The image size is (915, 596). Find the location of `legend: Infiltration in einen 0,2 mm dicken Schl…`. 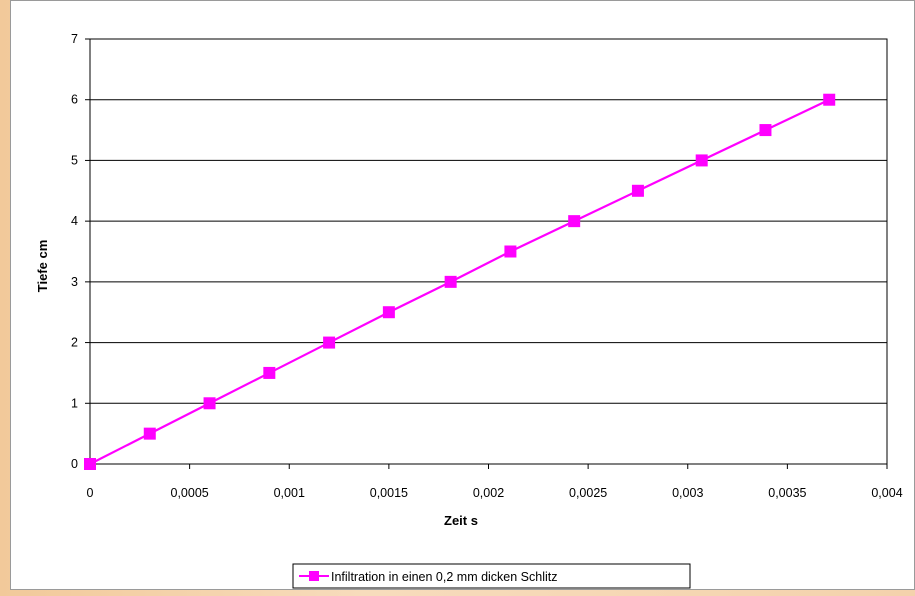

legend: Infiltration in einen 0,2 mm dicken Schl… is located at coordinates (491, 576).